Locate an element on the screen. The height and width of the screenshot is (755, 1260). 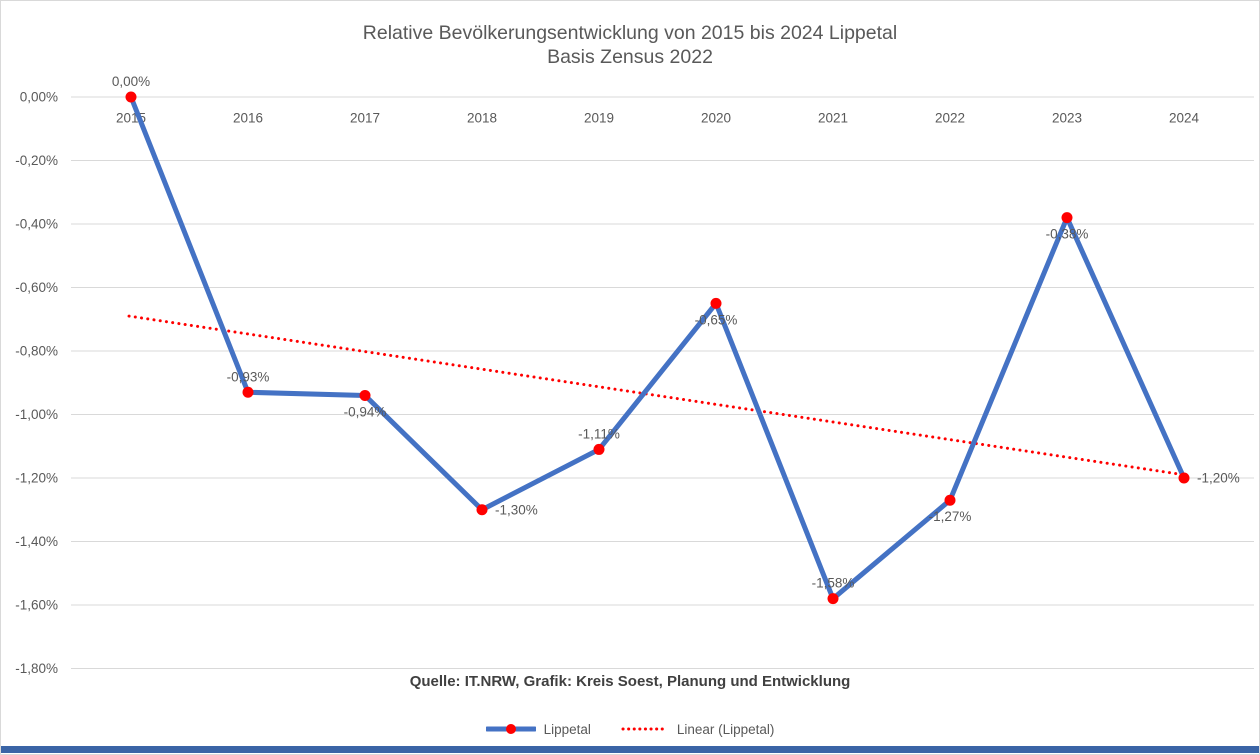
x-tick-label: 2017 is located at coordinates (365, 118).